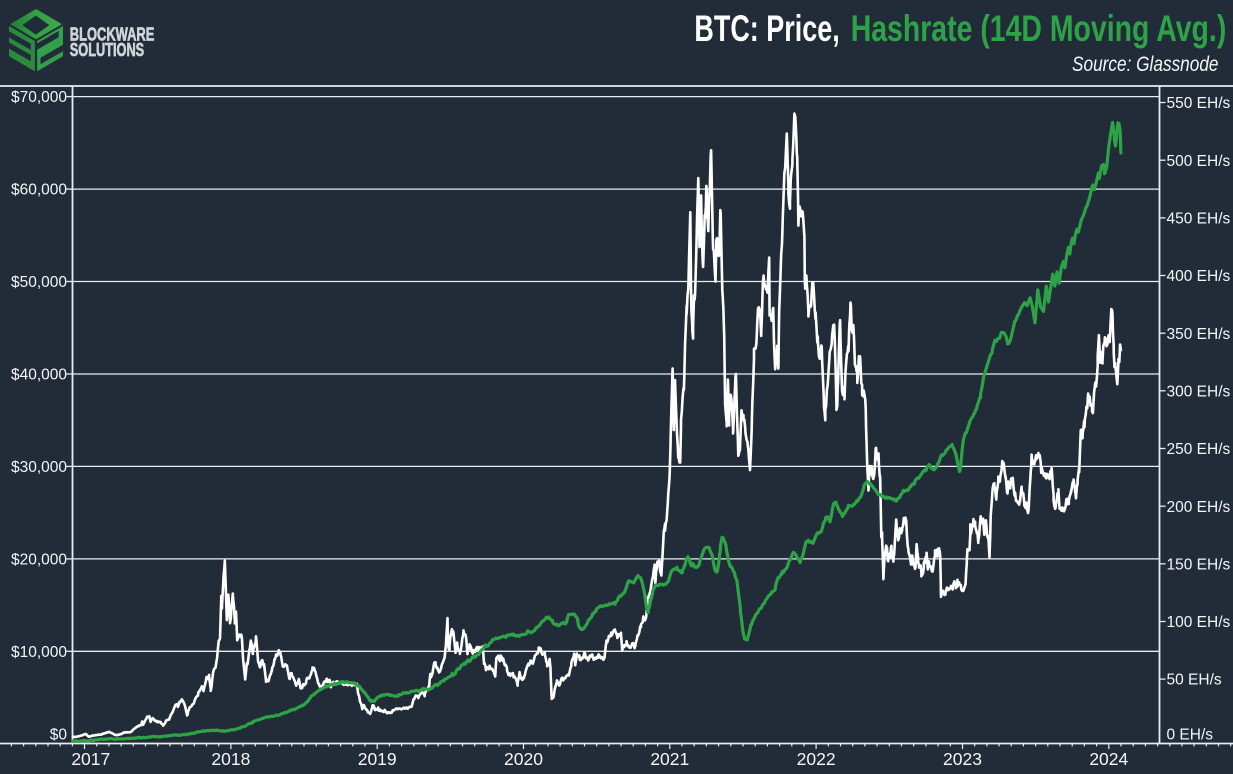  Describe the element at coordinates (1199, 507) in the screenshot. I see `svg-text: 200 EH/s` at that location.